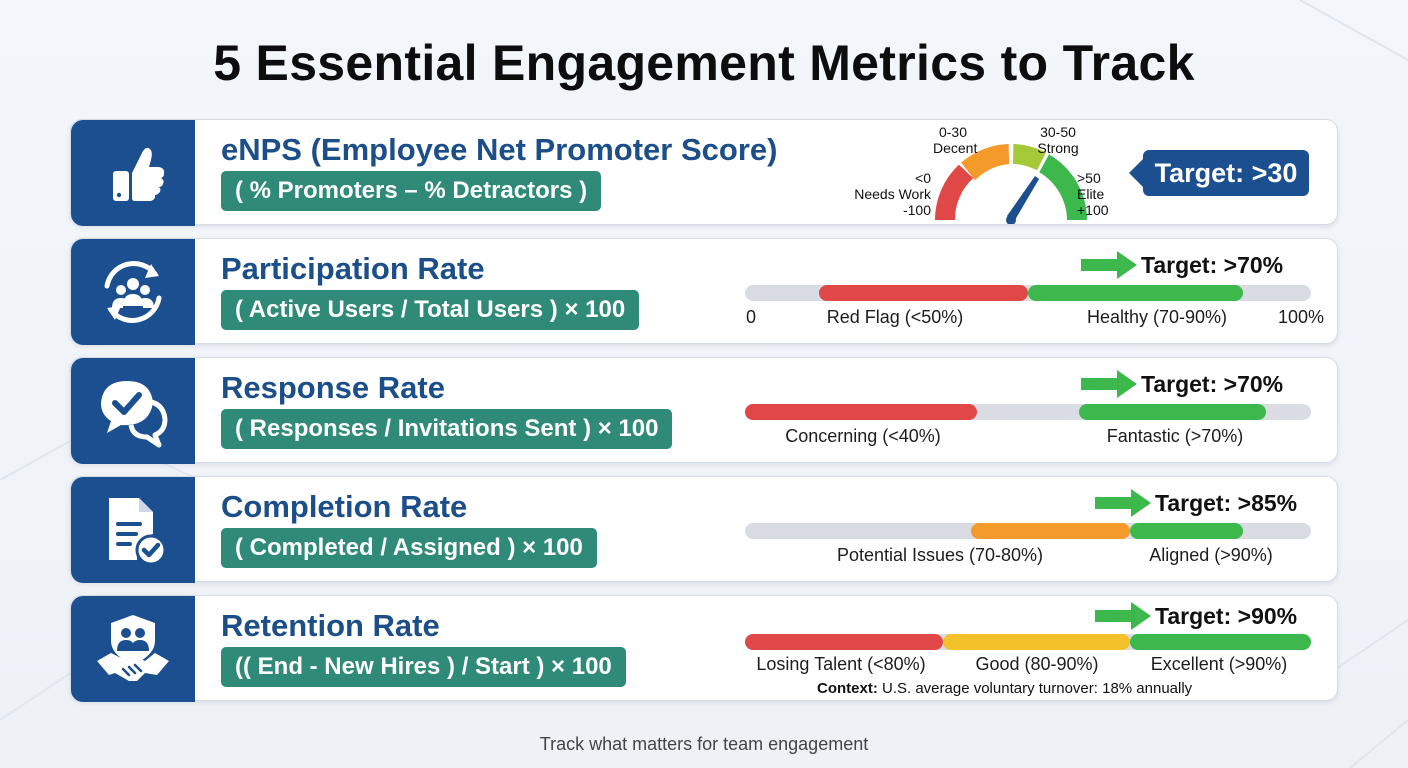 The width and height of the screenshot is (1408, 768). I want to click on target-badge: Target: >30, so click(1219, 173).